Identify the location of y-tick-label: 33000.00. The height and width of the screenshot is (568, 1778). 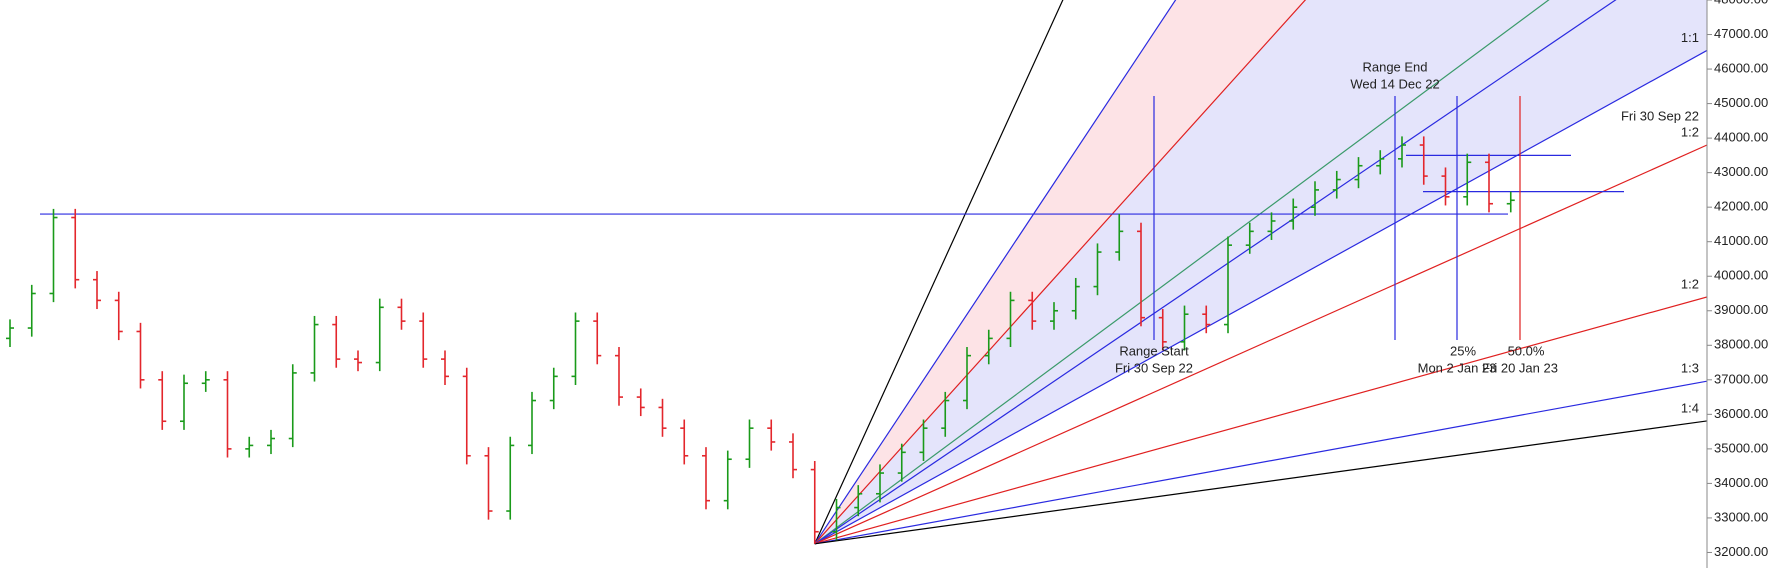
(1741, 516).